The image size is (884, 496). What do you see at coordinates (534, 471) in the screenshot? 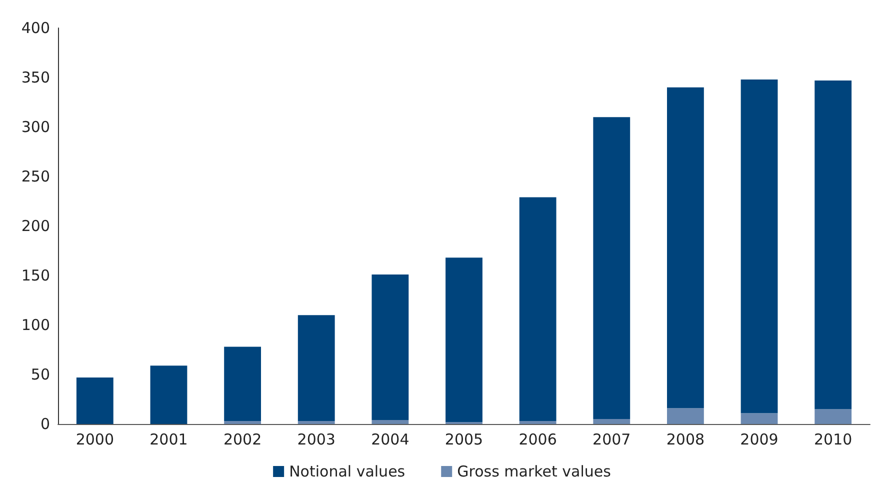
I see `legend-label: Gross market values` at bounding box center [534, 471].